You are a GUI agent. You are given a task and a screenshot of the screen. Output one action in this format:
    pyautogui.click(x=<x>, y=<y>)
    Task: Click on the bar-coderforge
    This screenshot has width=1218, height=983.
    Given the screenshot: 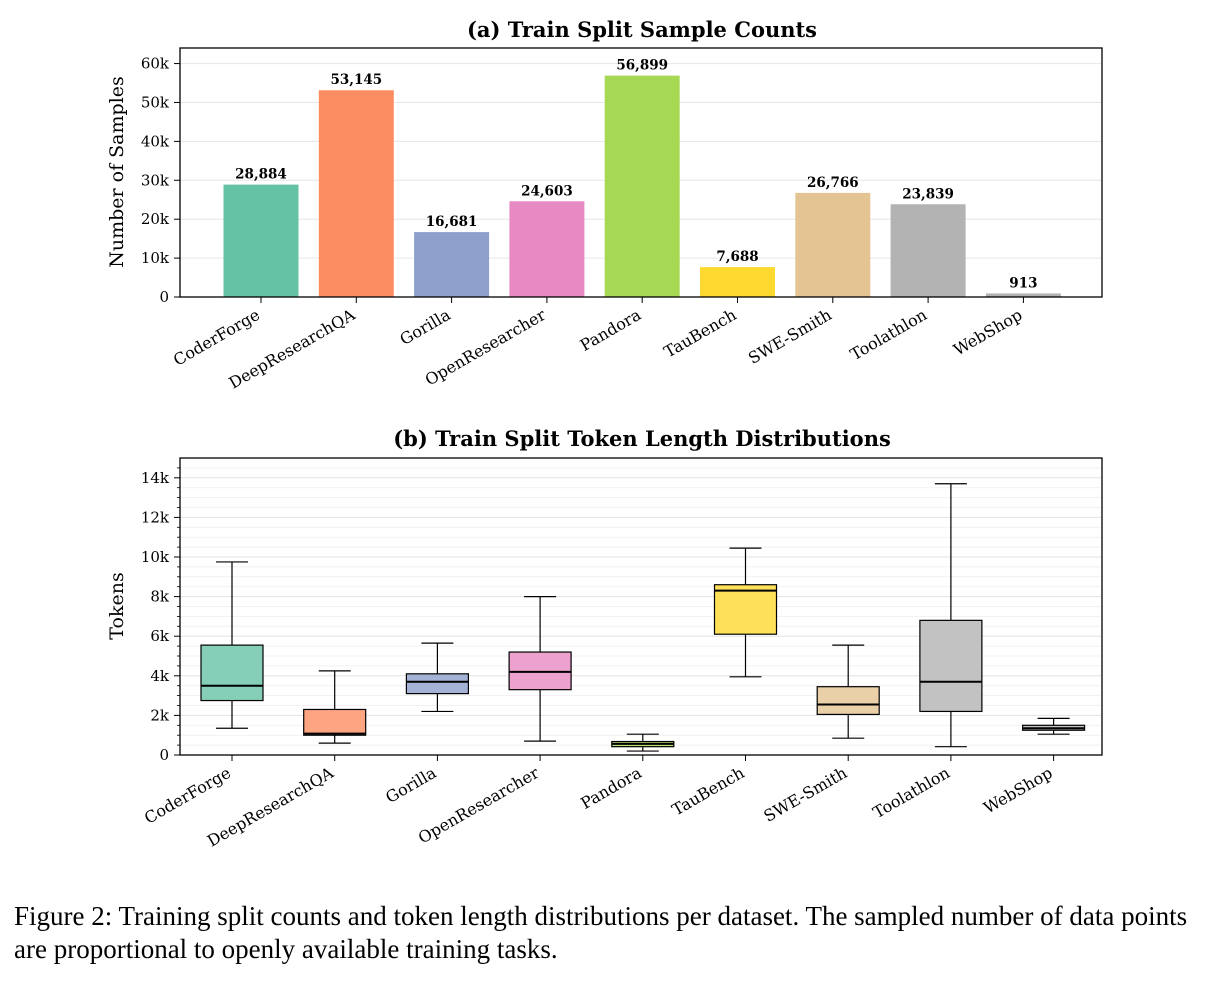 What is the action you would take?
    pyautogui.click(x=261, y=240)
    